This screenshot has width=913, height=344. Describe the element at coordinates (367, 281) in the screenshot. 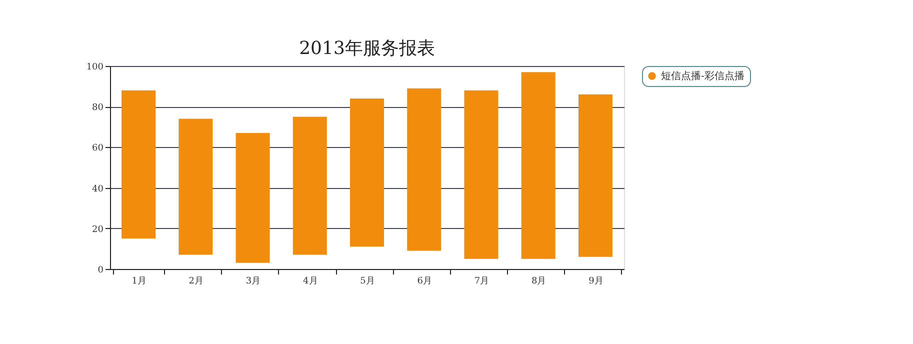

I see `x-tick-label: 5月` at that location.